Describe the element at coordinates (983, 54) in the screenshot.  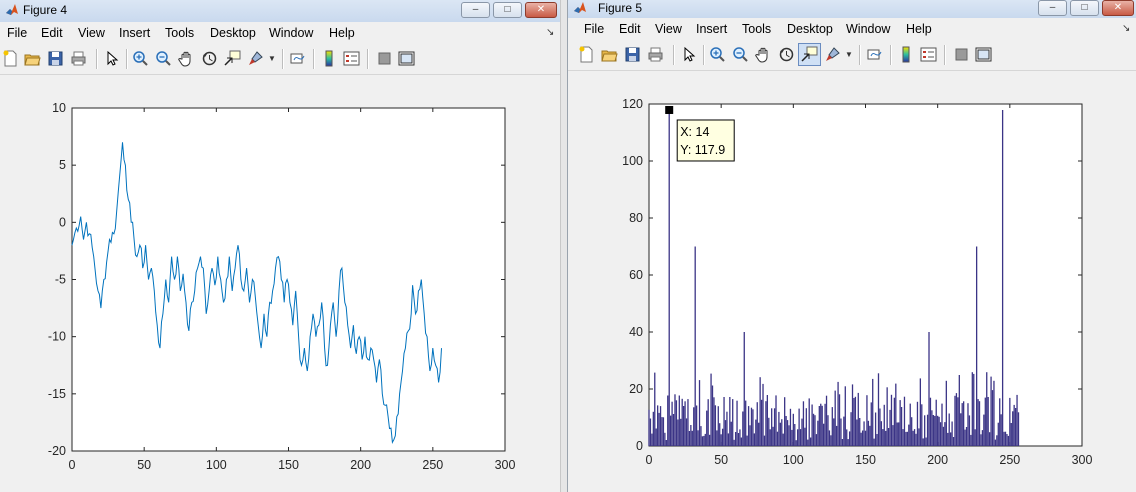
I see `show-plot-tools-icon` at that location.